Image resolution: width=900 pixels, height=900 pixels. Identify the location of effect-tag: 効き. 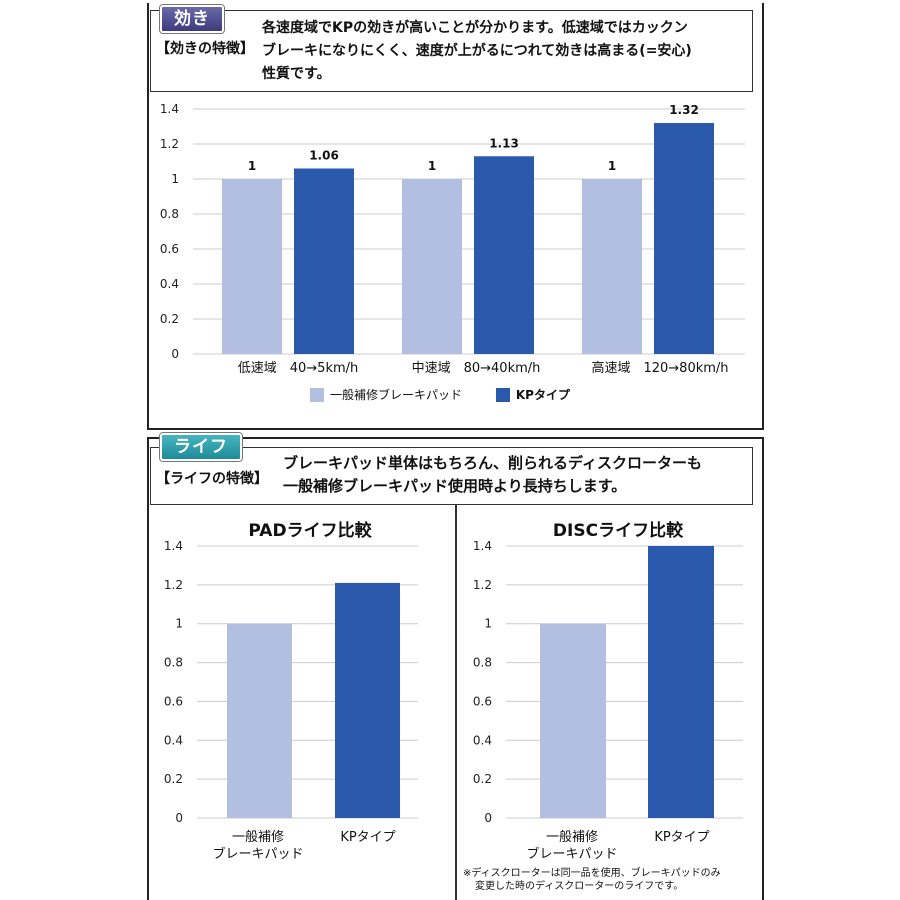
(192, 19).